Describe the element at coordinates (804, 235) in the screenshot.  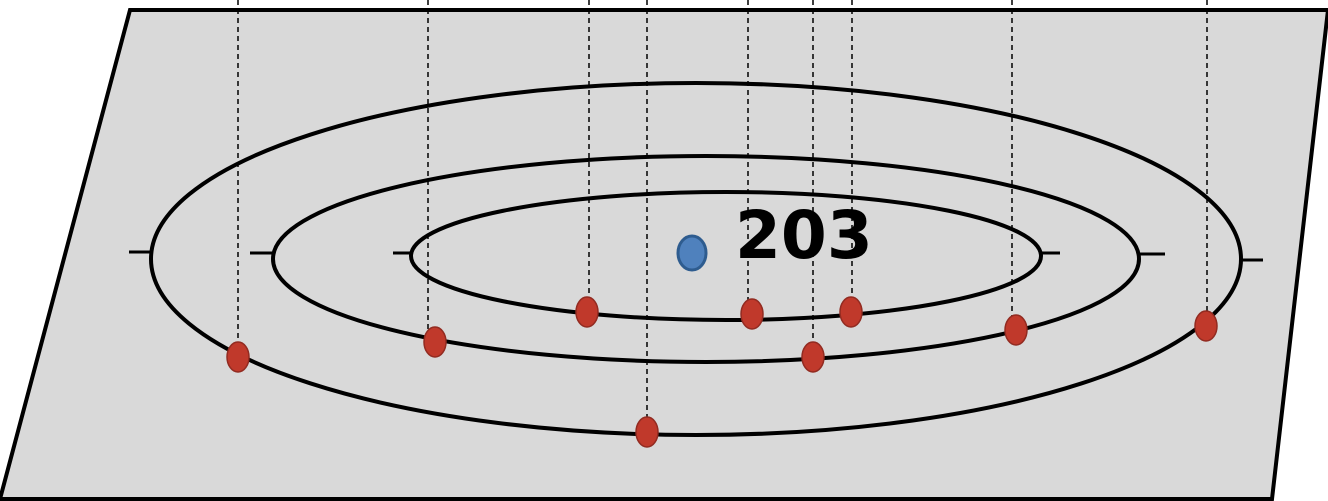
I see `center-value-label: 203` at that location.